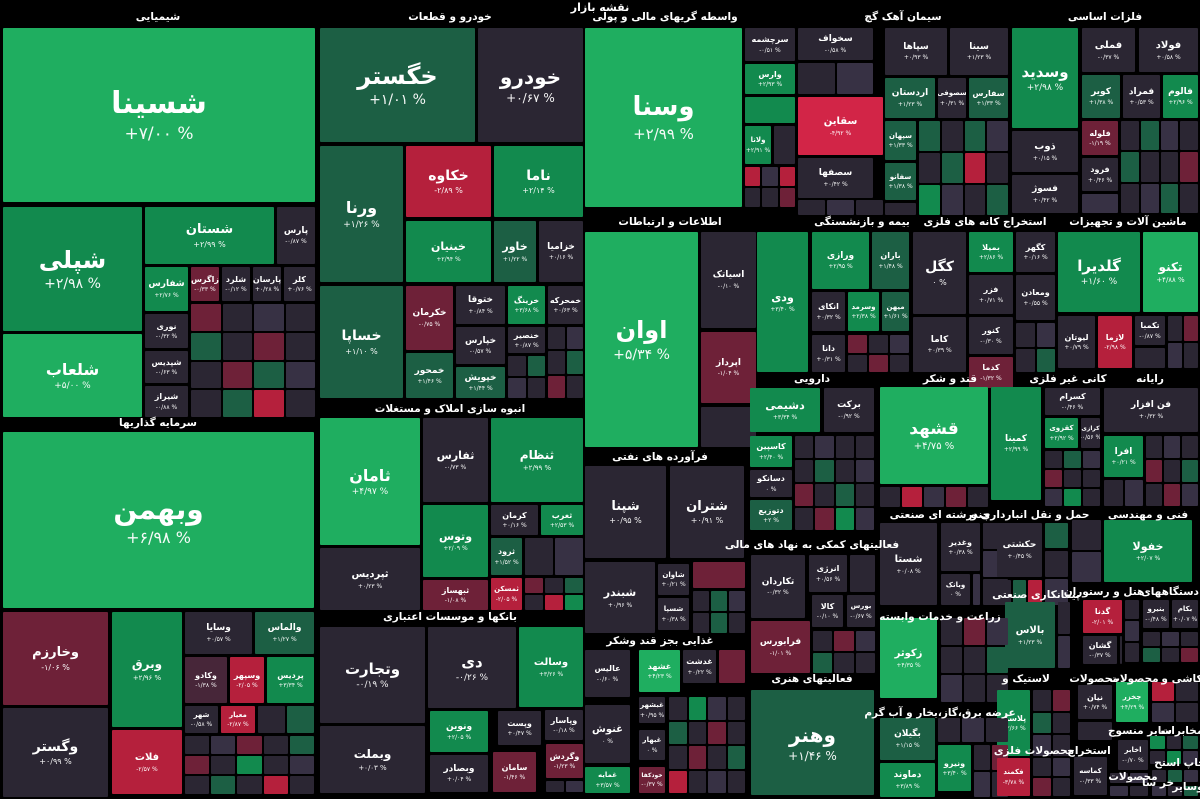 The image size is (1200, 799). Describe the element at coordinates (506, 594) in the screenshot. I see `treemap-tile: ثمسکن -۲/۰۵ %` at that location.